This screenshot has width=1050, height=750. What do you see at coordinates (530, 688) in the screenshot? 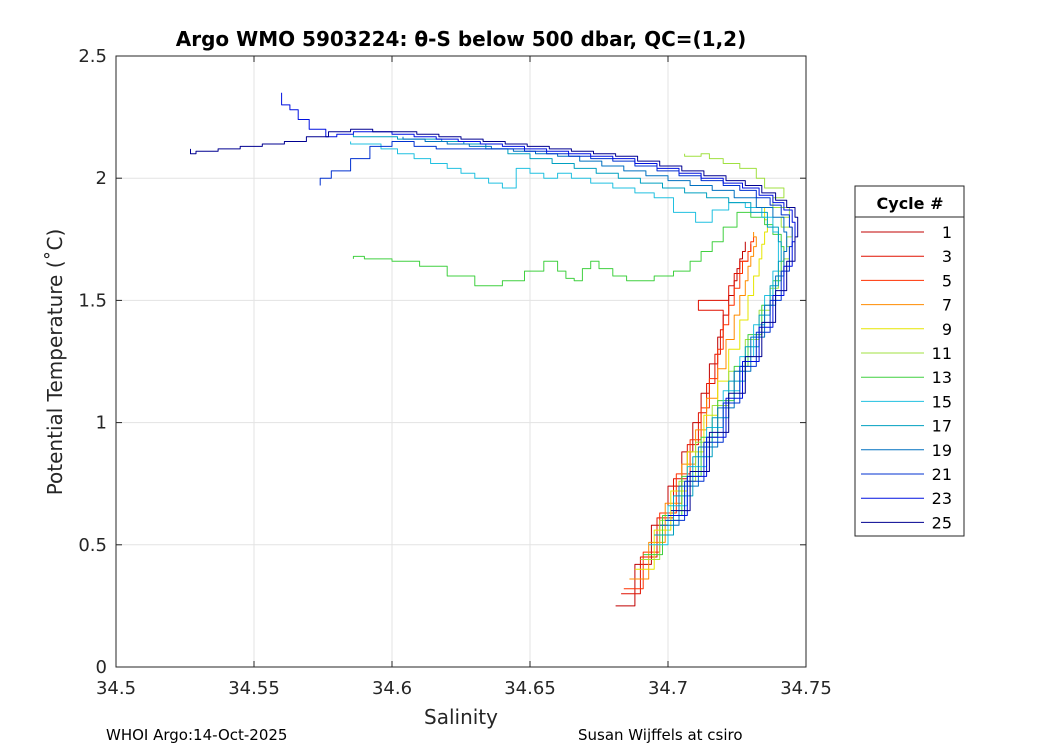
I see `x-tick-label: 34.65` at bounding box center [530, 688].